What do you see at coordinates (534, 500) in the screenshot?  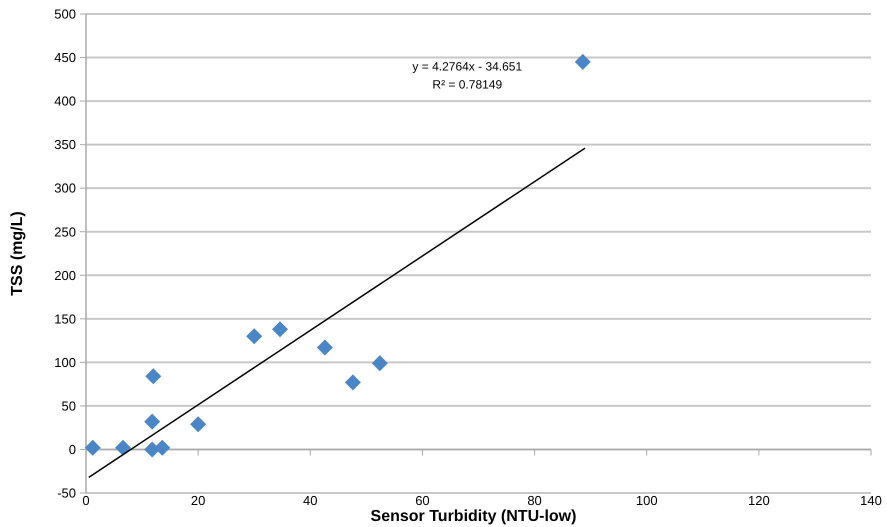 I see `x-tick-label: 80` at bounding box center [534, 500].